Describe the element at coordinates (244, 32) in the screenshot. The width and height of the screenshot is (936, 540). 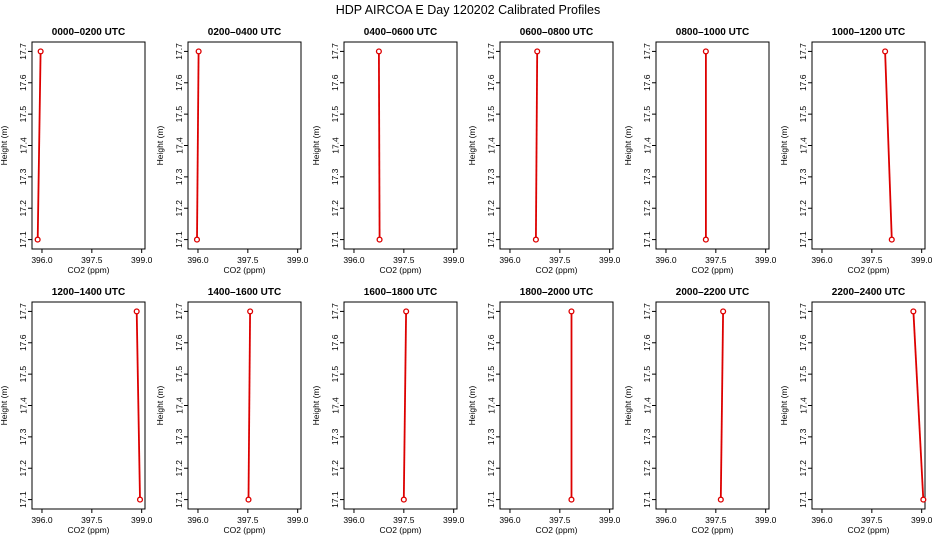
I see `panel-title: 0200–0400 UTC` at that location.